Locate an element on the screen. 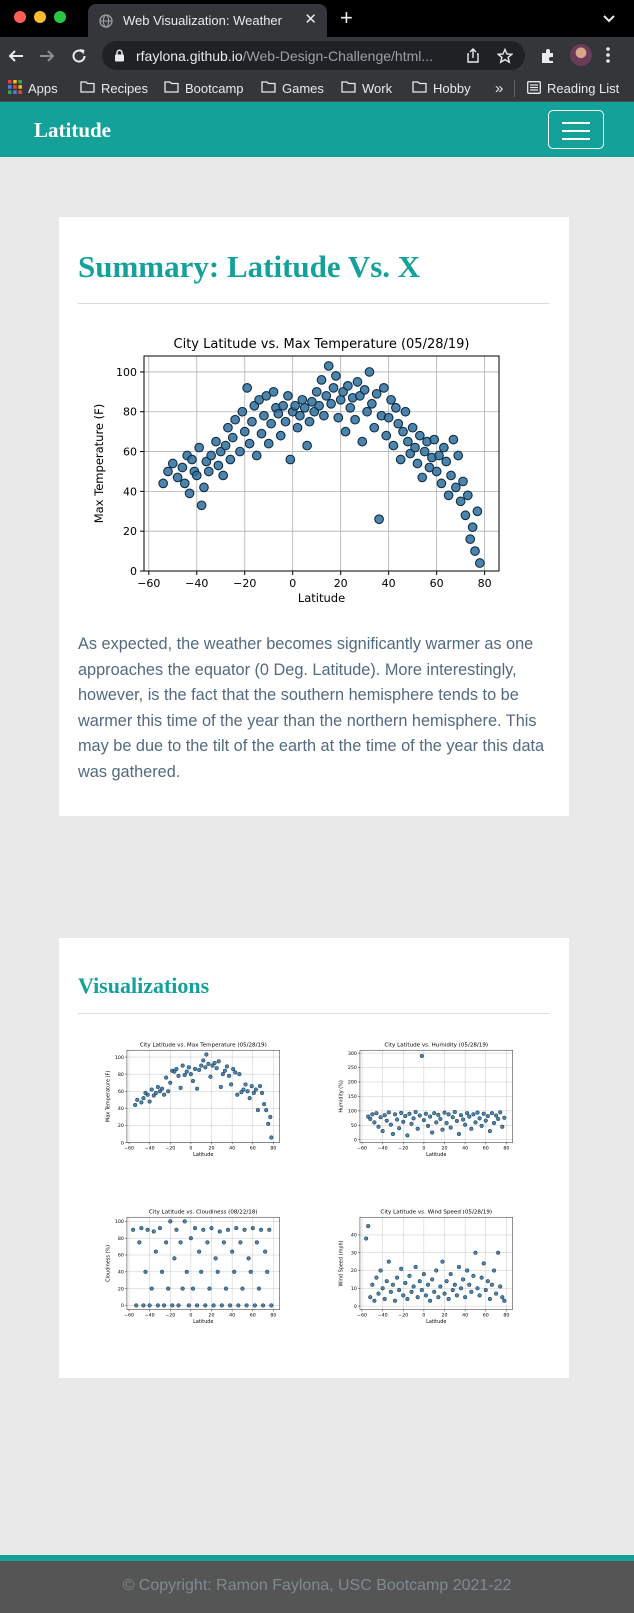 The height and width of the screenshot is (1613, 634). new-tab-button: + is located at coordinates (346, 17).